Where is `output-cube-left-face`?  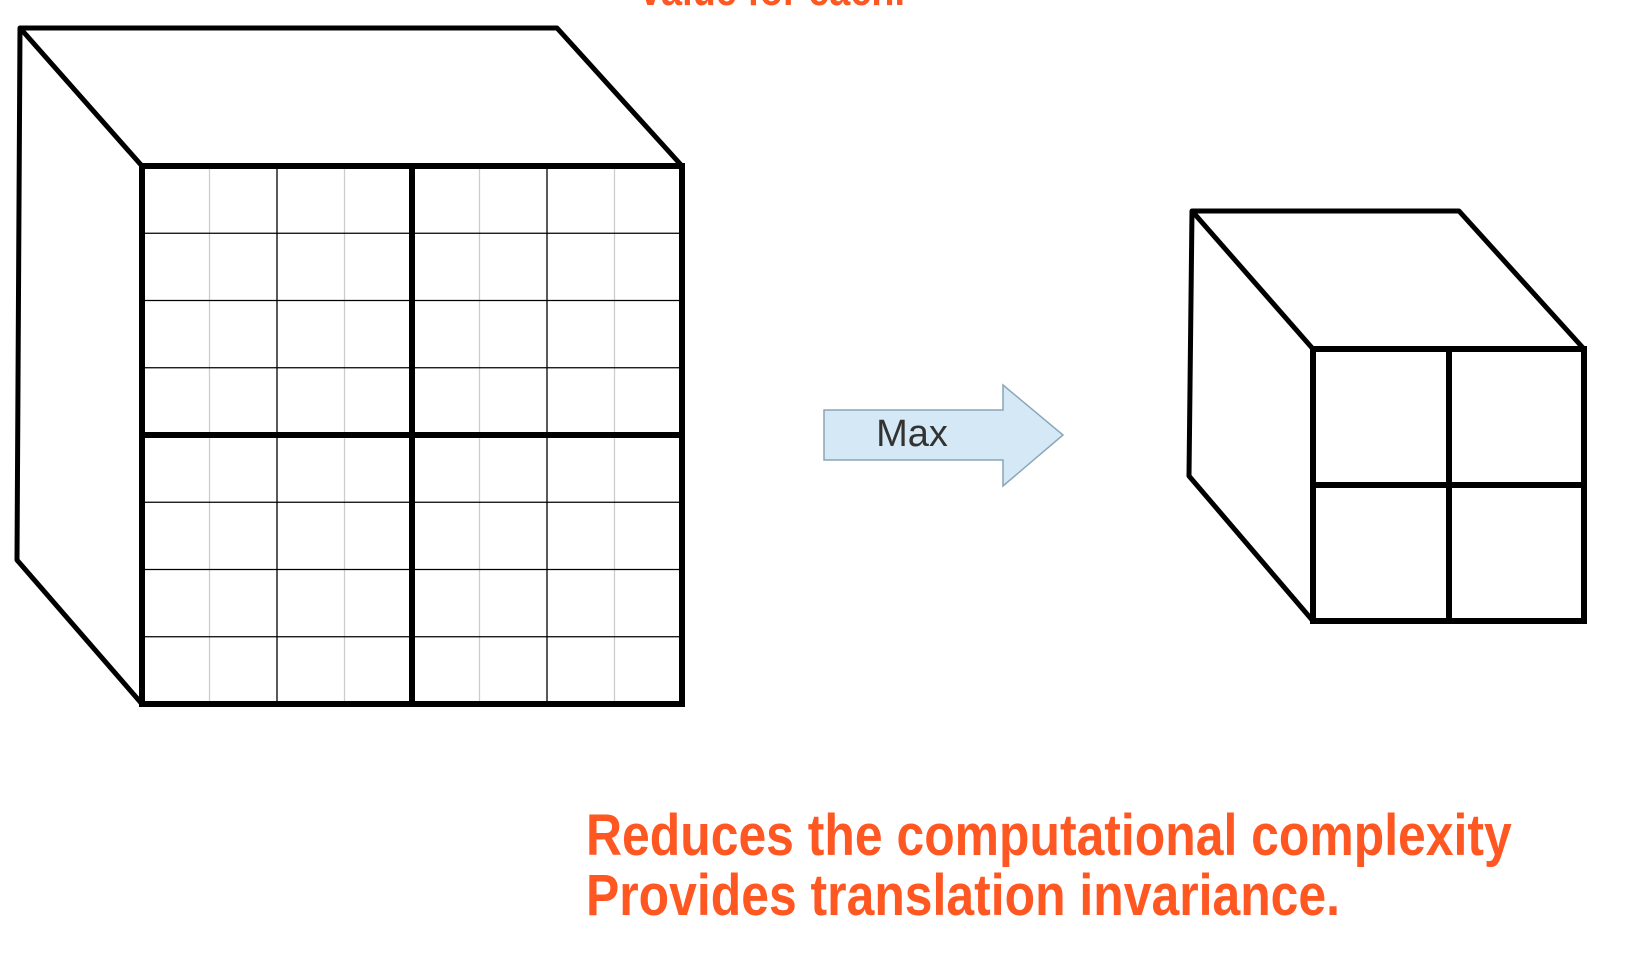 output-cube-left-face is located at coordinates (1250, 416).